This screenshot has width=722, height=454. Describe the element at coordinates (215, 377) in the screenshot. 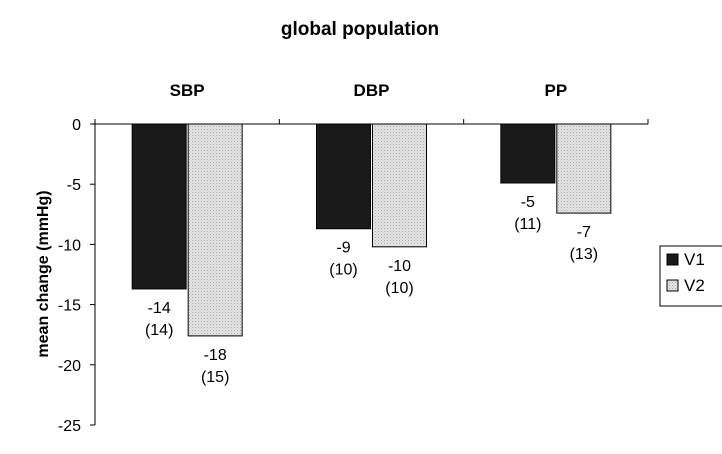

I see `data-label-sd: (15)` at that location.